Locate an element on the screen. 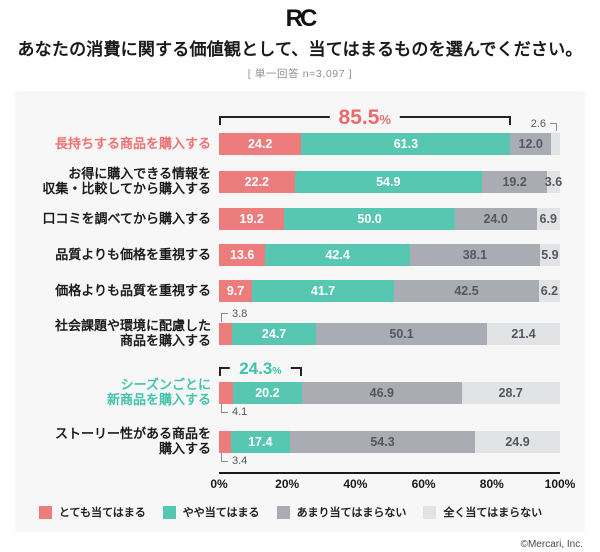 Image resolution: width=600 pixels, height=552 pixels. segment-value: 41.7 is located at coordinates (323, 291).